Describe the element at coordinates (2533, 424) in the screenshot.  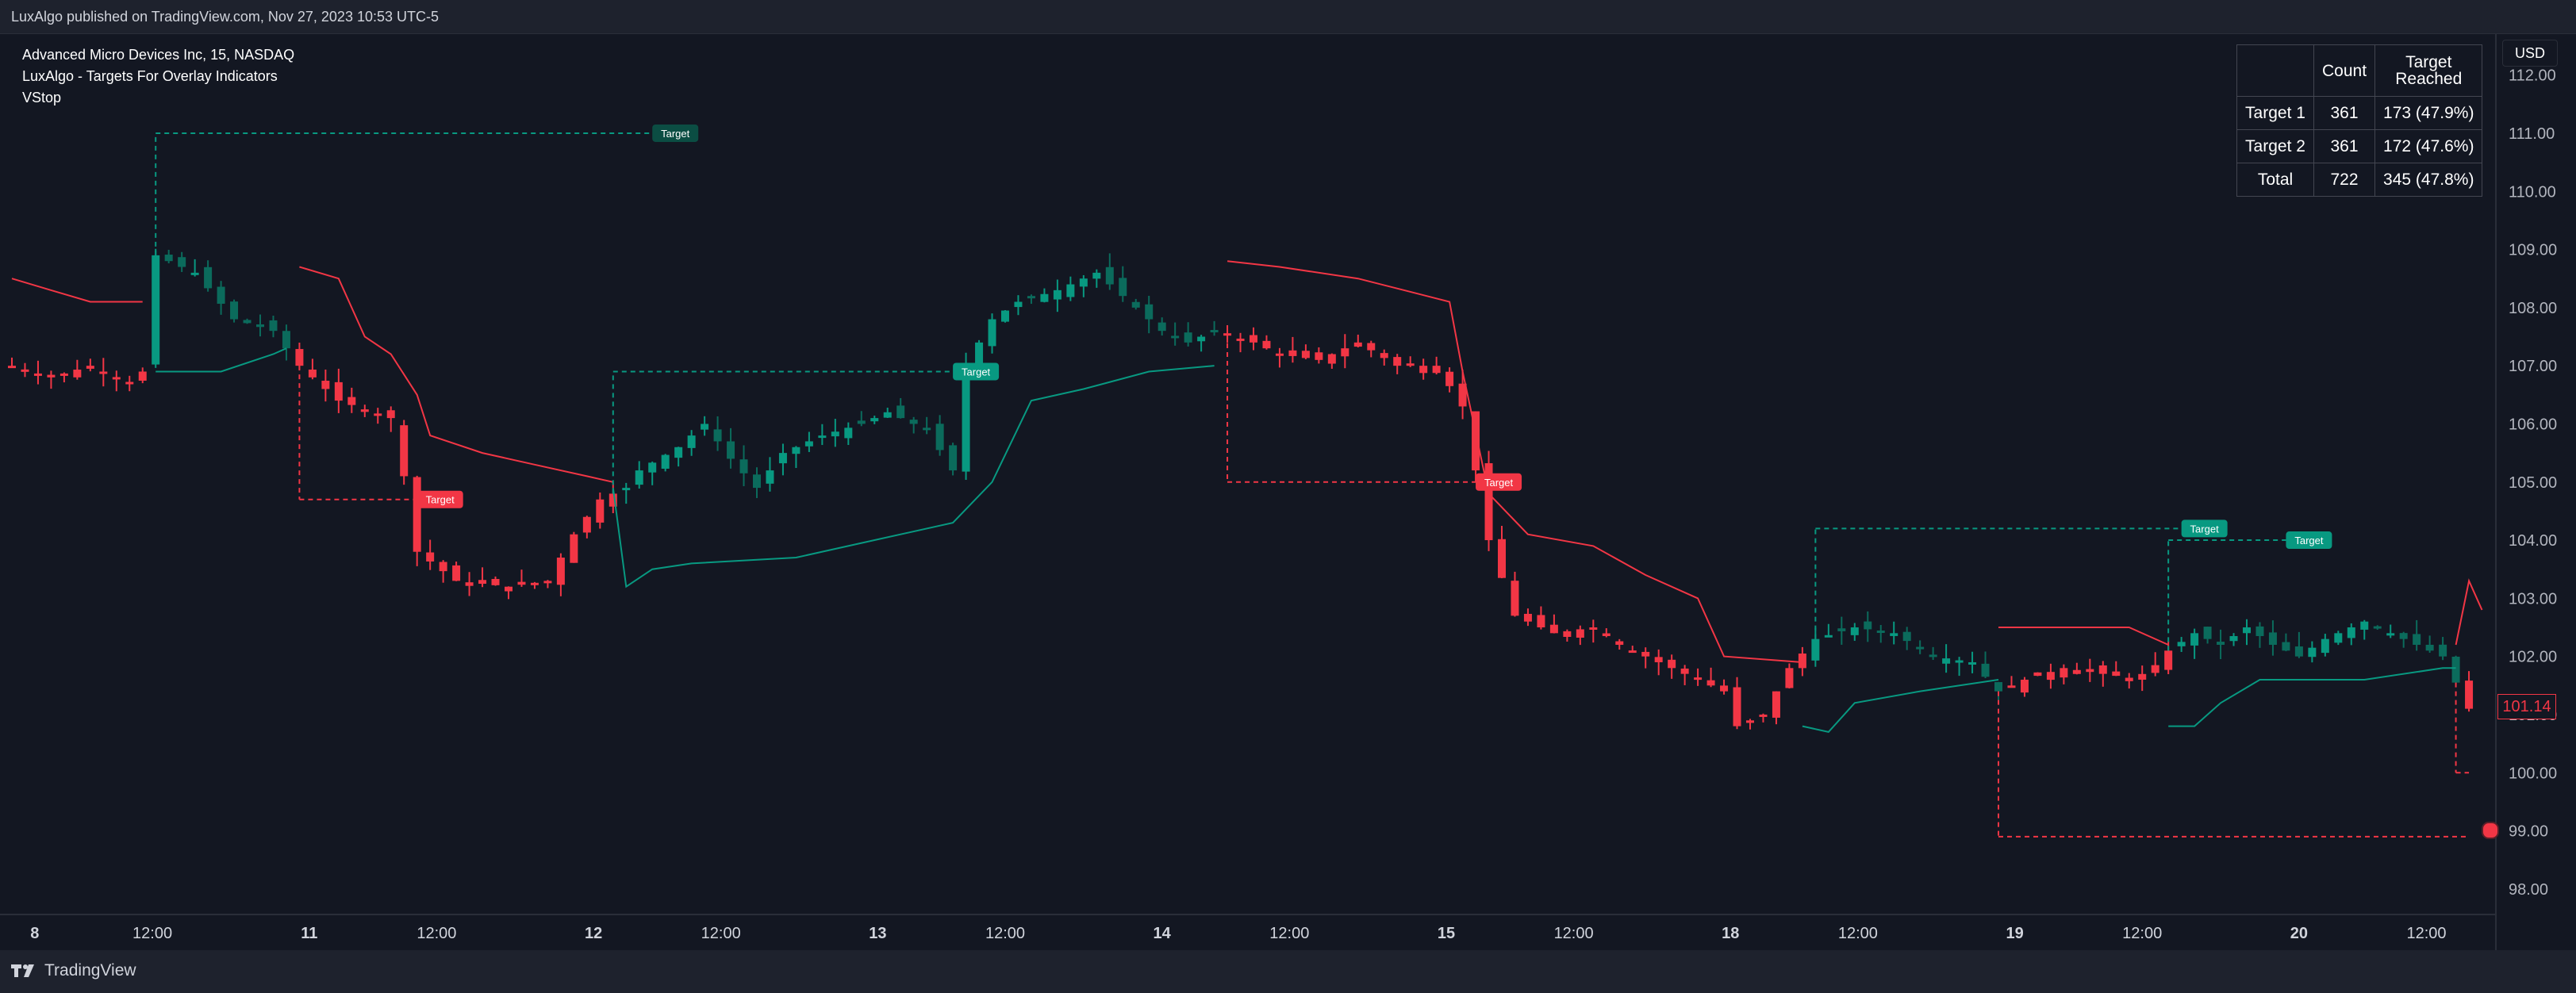
I see `price-tick-label: 106.00` at that location.